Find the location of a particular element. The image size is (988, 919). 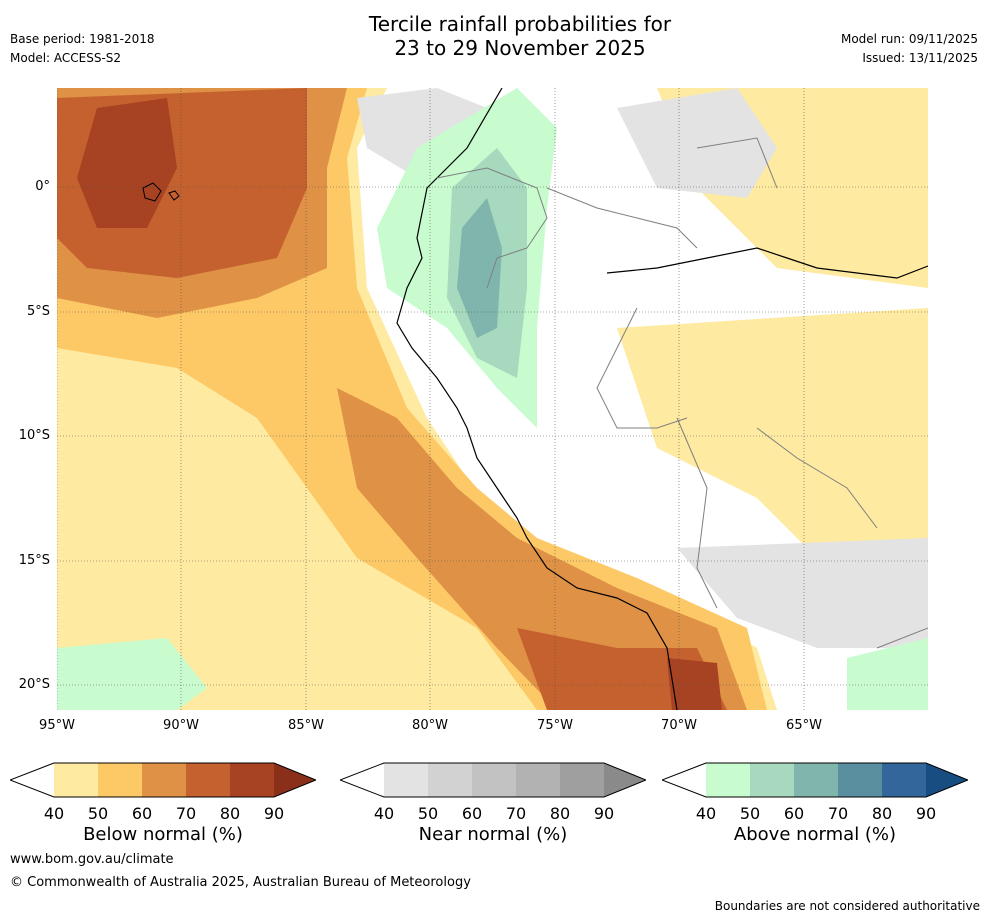

lon-label-80w: 80°W is located at coordinates (430, 725).